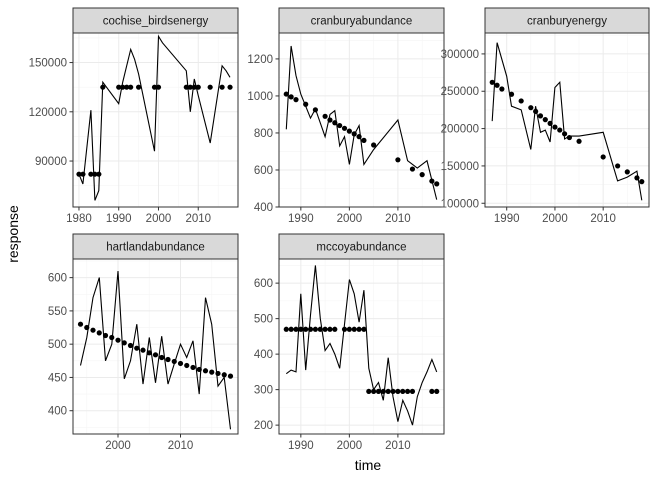 The width and height of the screenshot is (672, 480). Describe the element at coordinates (263, 355) in the screenshot. I see `y-tick-label: 400` at that location.